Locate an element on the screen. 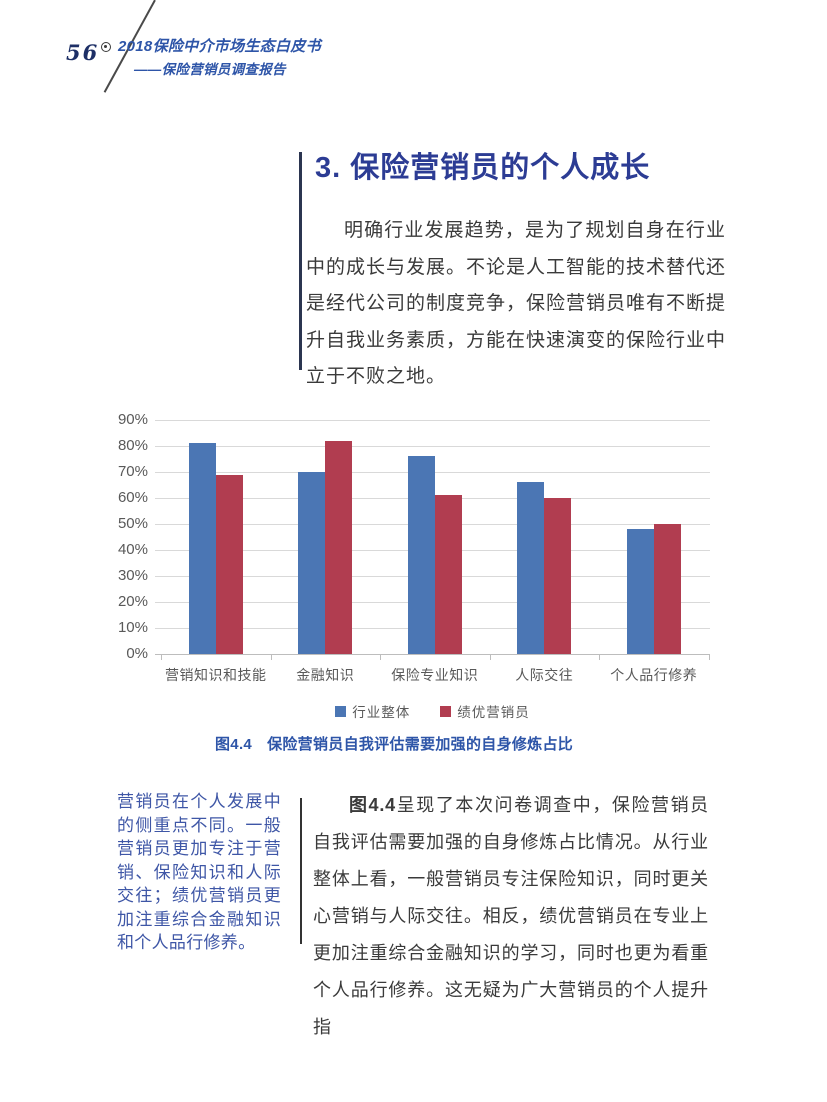 The image size is (827, 1102). legend-label: 绩优营销员 is located at coordinates (493, 712).